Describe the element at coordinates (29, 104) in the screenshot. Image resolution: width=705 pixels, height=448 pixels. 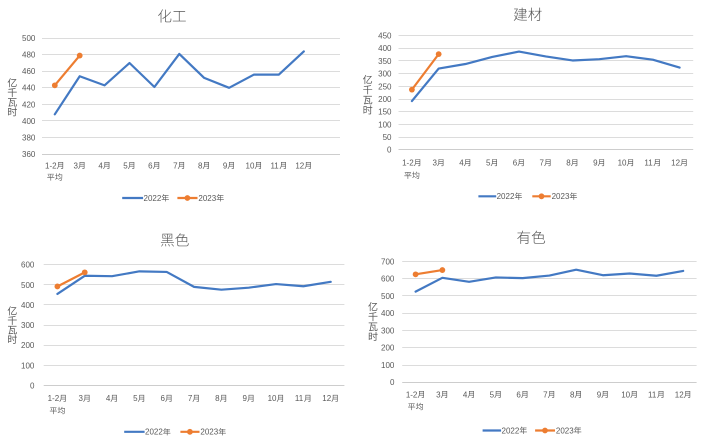
I see `svg-text: 420` at that location.